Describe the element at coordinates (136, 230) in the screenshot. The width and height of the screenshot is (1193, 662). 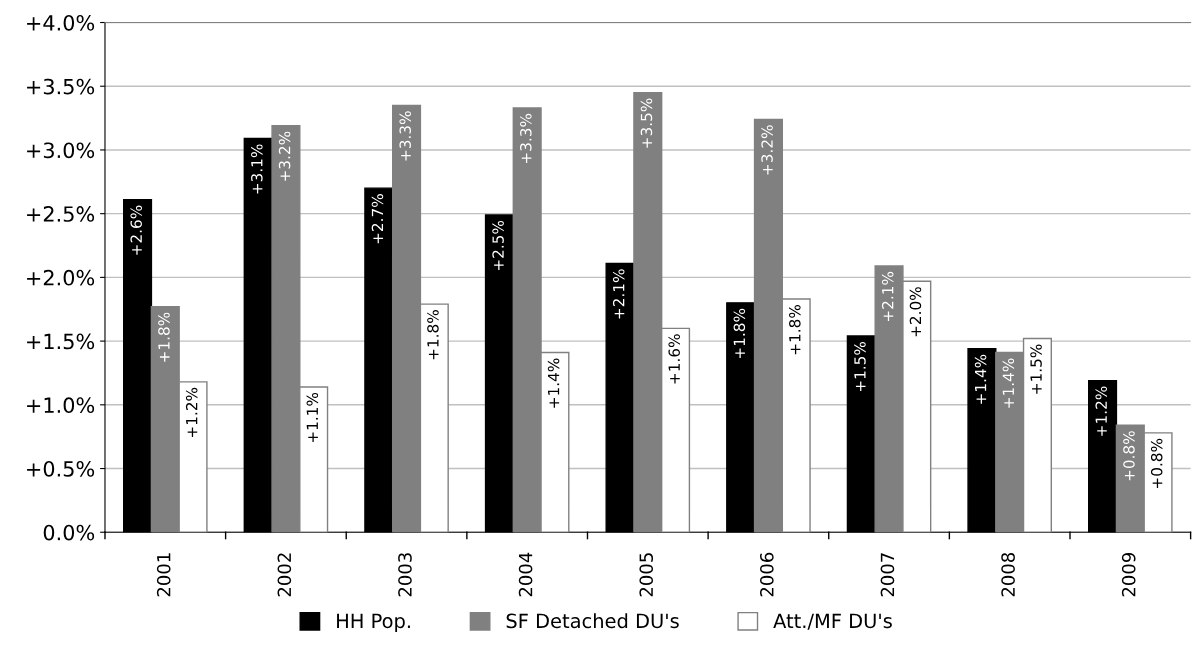
I see `data-label: +2.6%` at that location.